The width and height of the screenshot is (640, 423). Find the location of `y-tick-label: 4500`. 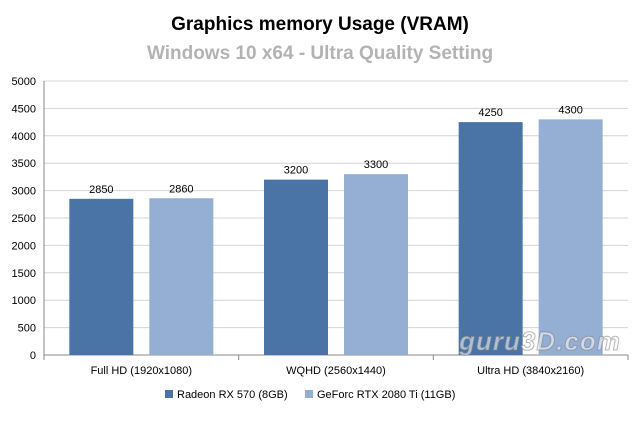

y-tick-label: 4500 is located at coordinates (24, 109).